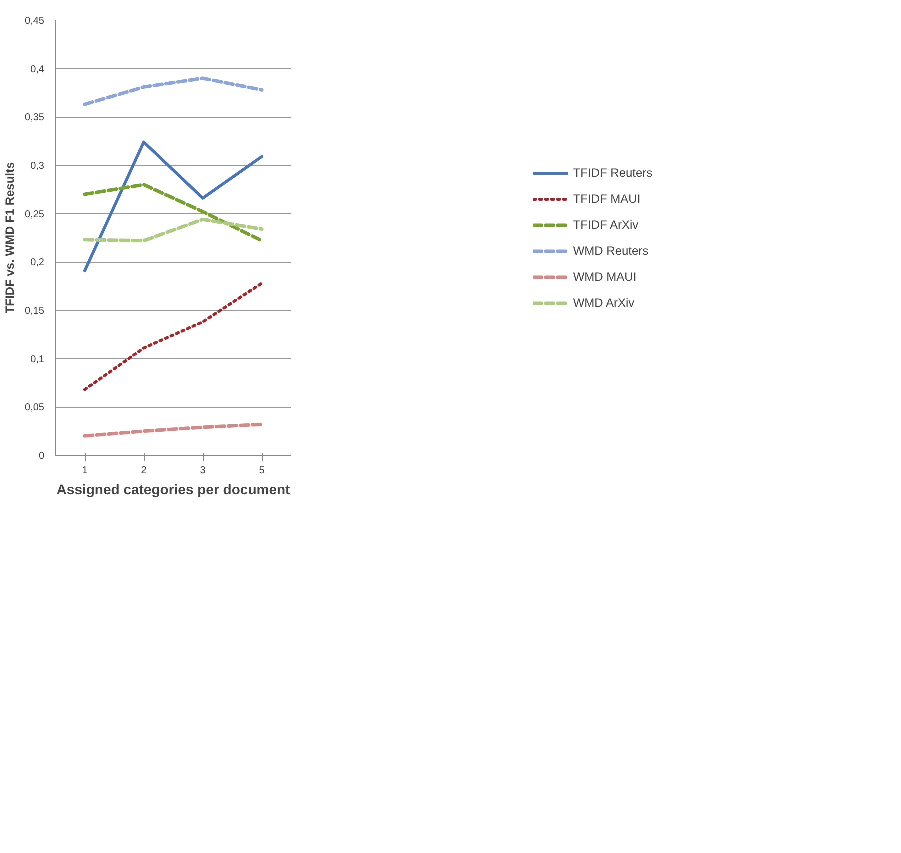 The height and width of the screenshot is (853, 901). What do you see at coordinates (37, 166) in the screenshot?
I see `y-tick-label: 0,3` at bounding box center [37, 166].